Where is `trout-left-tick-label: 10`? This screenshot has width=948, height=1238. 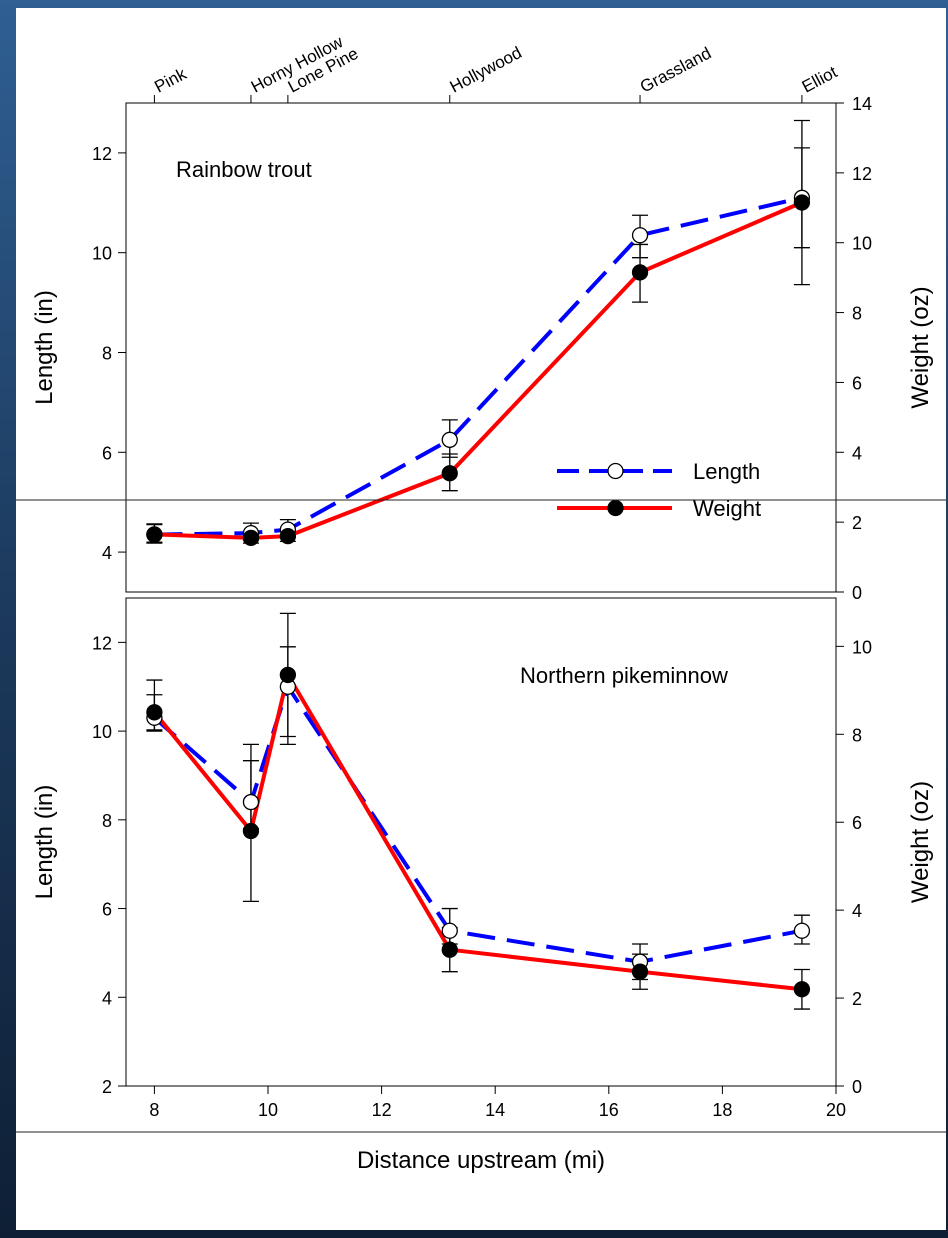 trout-left-tick-label: 10 is located at coordinates (102, 254).